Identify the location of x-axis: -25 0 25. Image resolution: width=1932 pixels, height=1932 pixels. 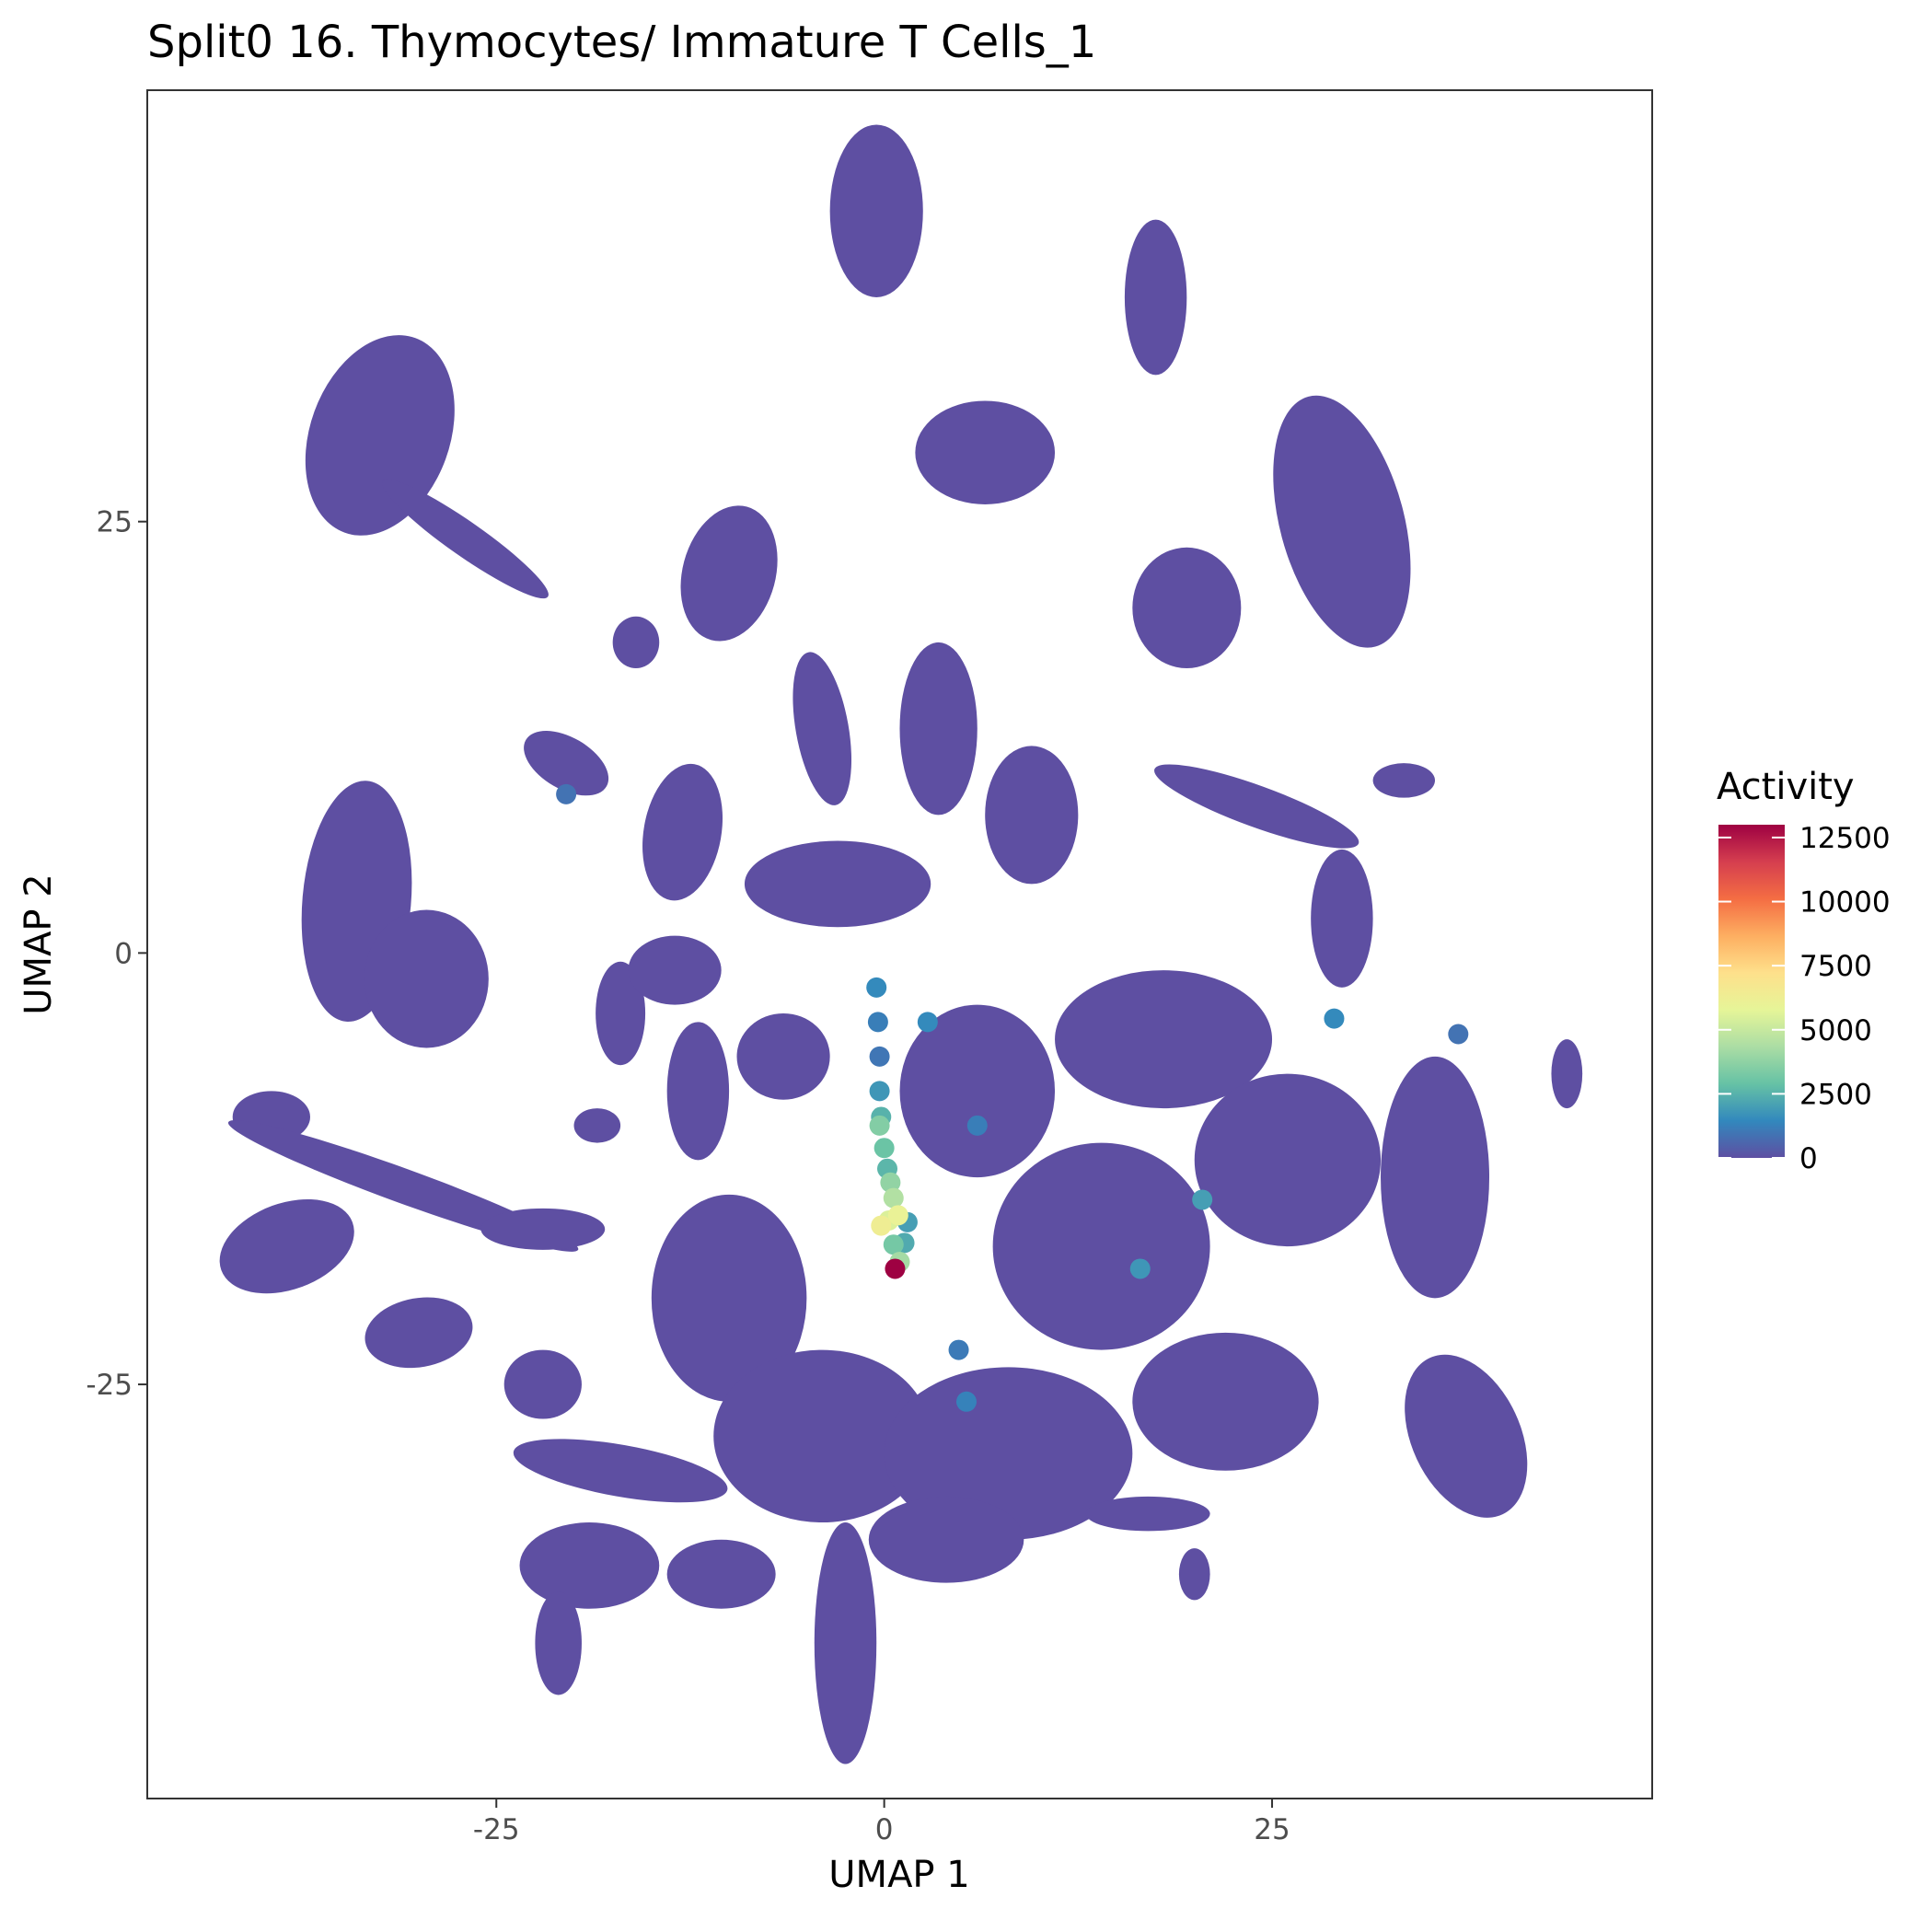
(882, 1823).